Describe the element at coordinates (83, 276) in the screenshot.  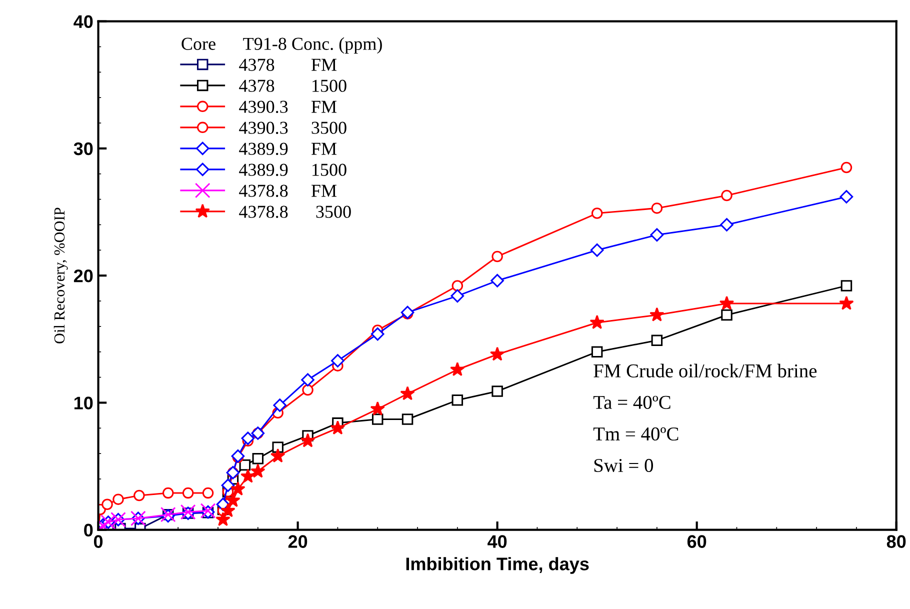
I see `y-tick-label: 20` at that location.